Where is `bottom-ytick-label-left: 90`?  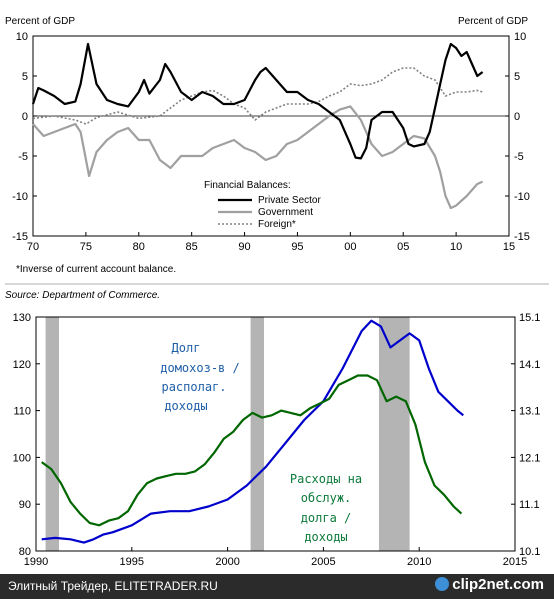
bottom-ytick-label-left: 90 is located at coordinates (25, 505).